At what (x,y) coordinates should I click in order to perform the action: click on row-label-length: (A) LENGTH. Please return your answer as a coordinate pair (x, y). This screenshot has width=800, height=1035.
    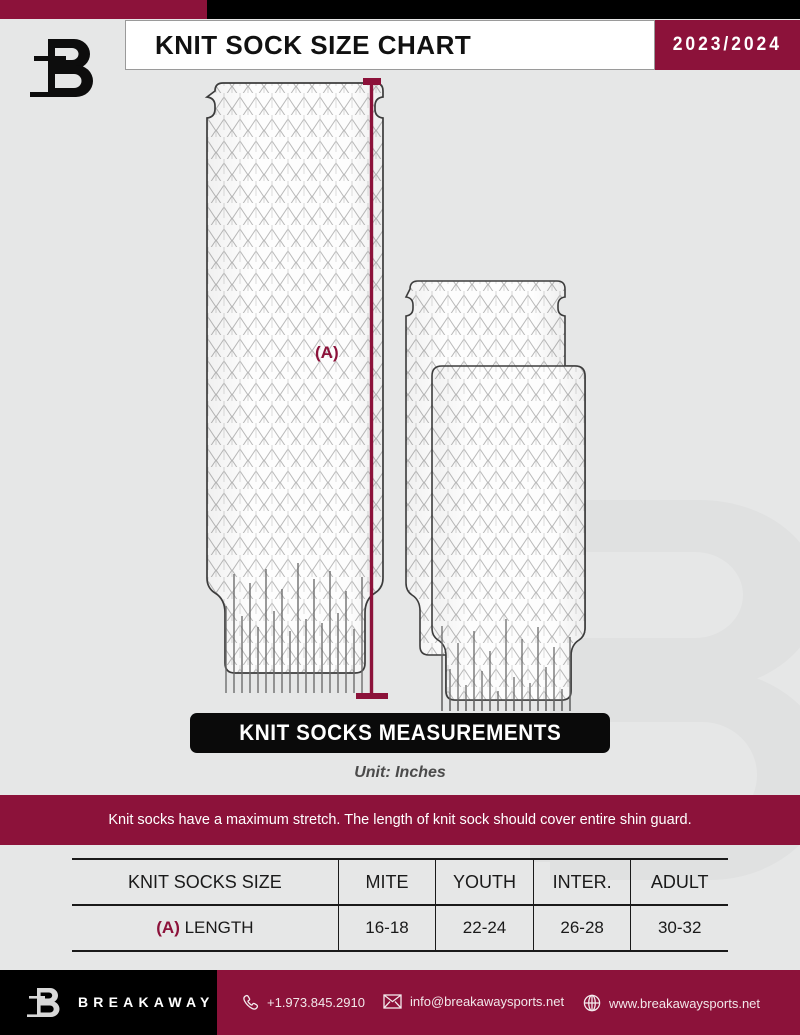
    Looking at the image, I should click on (205, 928).